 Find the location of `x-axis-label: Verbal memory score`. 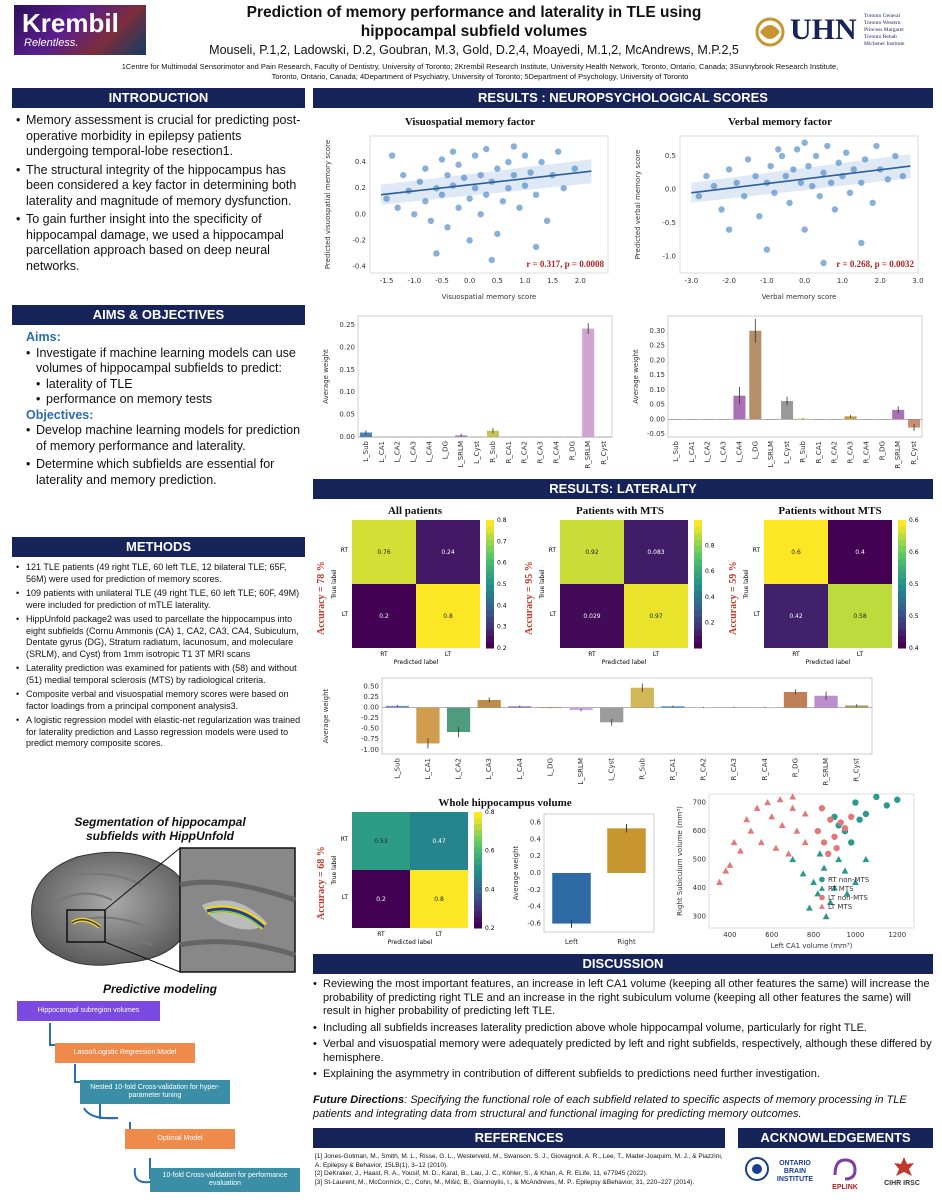

x-axis-label: Verbal memory score is located at coordinates (799, 297).